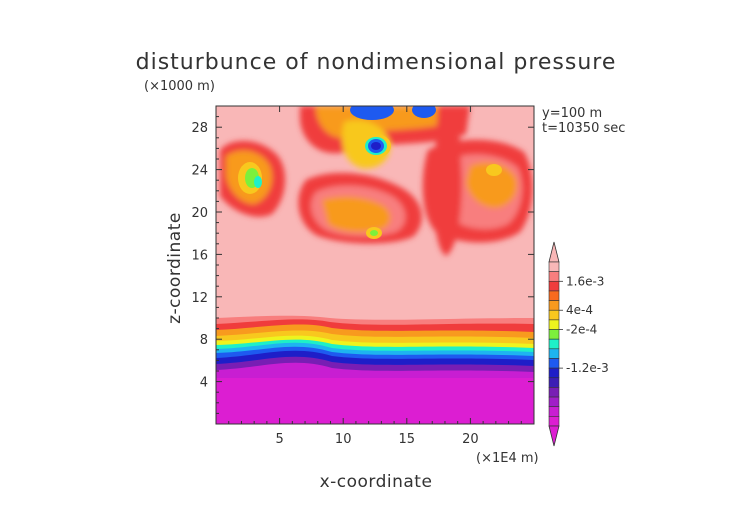 The image size is (752, 532). Describe the element at coordinates (581, 330) in the screenshot. I see `colorbar-label: -2e-4` at that location.